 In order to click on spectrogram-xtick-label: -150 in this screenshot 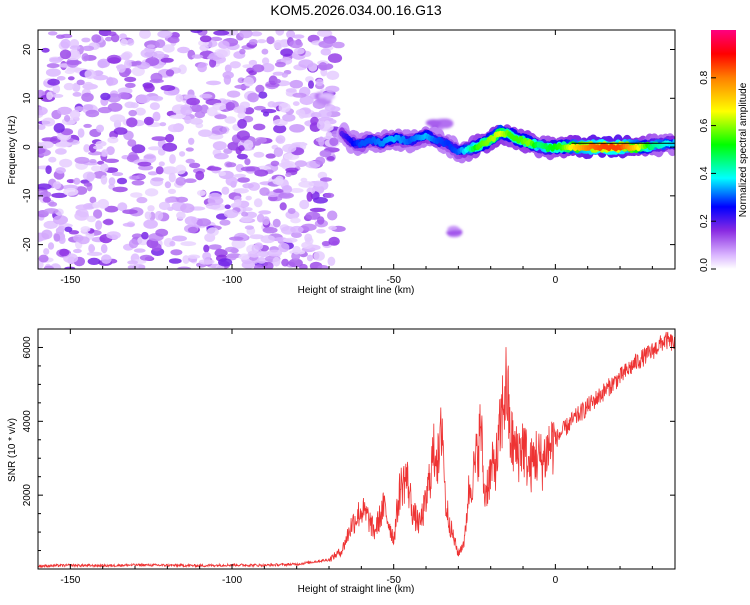, I will do `click(70, 280)`.